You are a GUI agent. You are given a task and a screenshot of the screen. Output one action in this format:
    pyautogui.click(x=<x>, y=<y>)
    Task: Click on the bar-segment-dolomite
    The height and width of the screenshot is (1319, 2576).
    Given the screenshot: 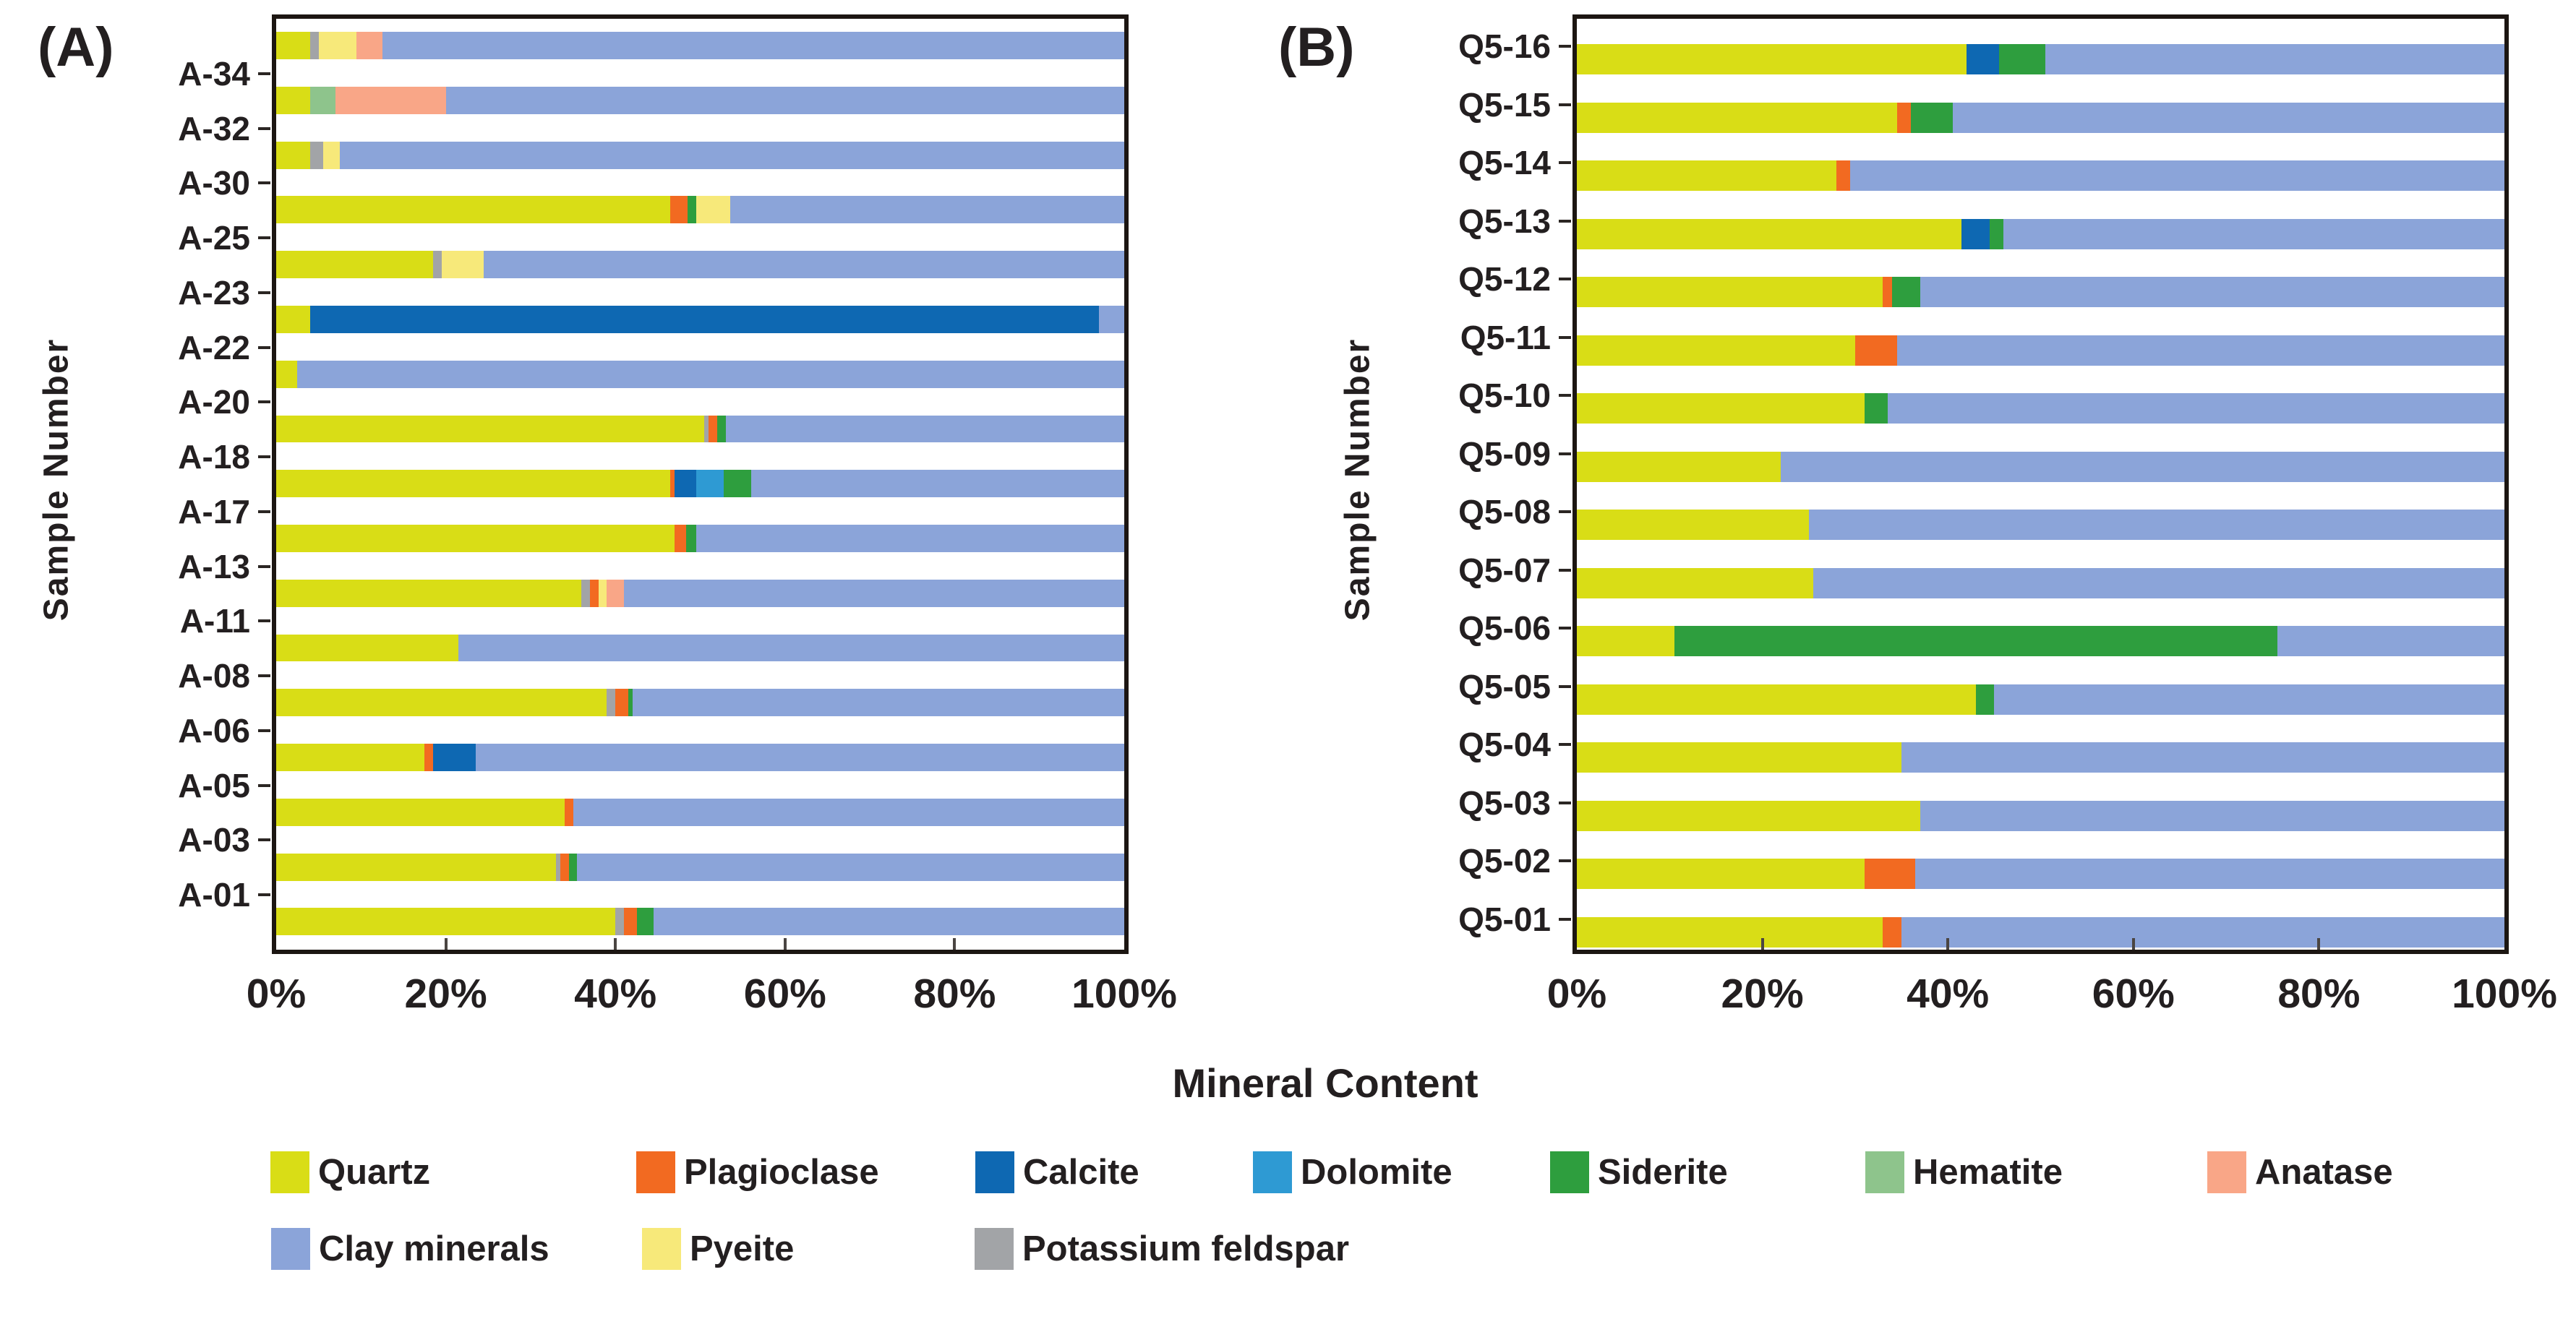 What is the action you would take?
    pyautogui.click(x=710, y=484)
    